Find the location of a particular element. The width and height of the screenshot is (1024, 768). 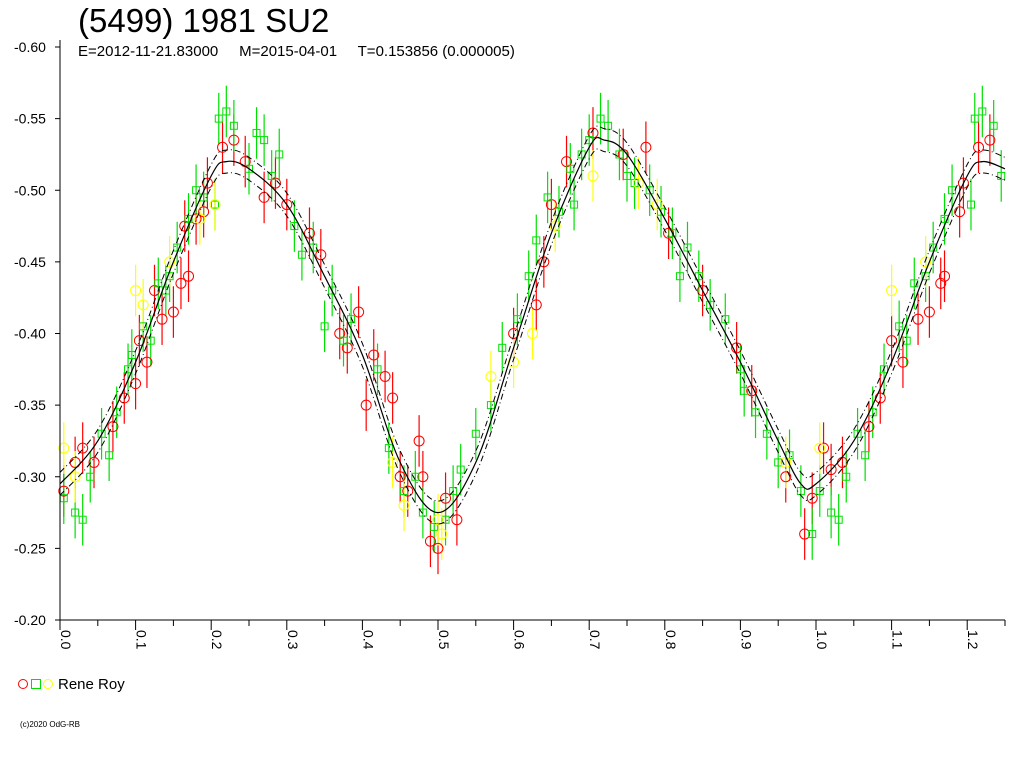

legend-label: Rene Roy is located at coordinates (91, 684).